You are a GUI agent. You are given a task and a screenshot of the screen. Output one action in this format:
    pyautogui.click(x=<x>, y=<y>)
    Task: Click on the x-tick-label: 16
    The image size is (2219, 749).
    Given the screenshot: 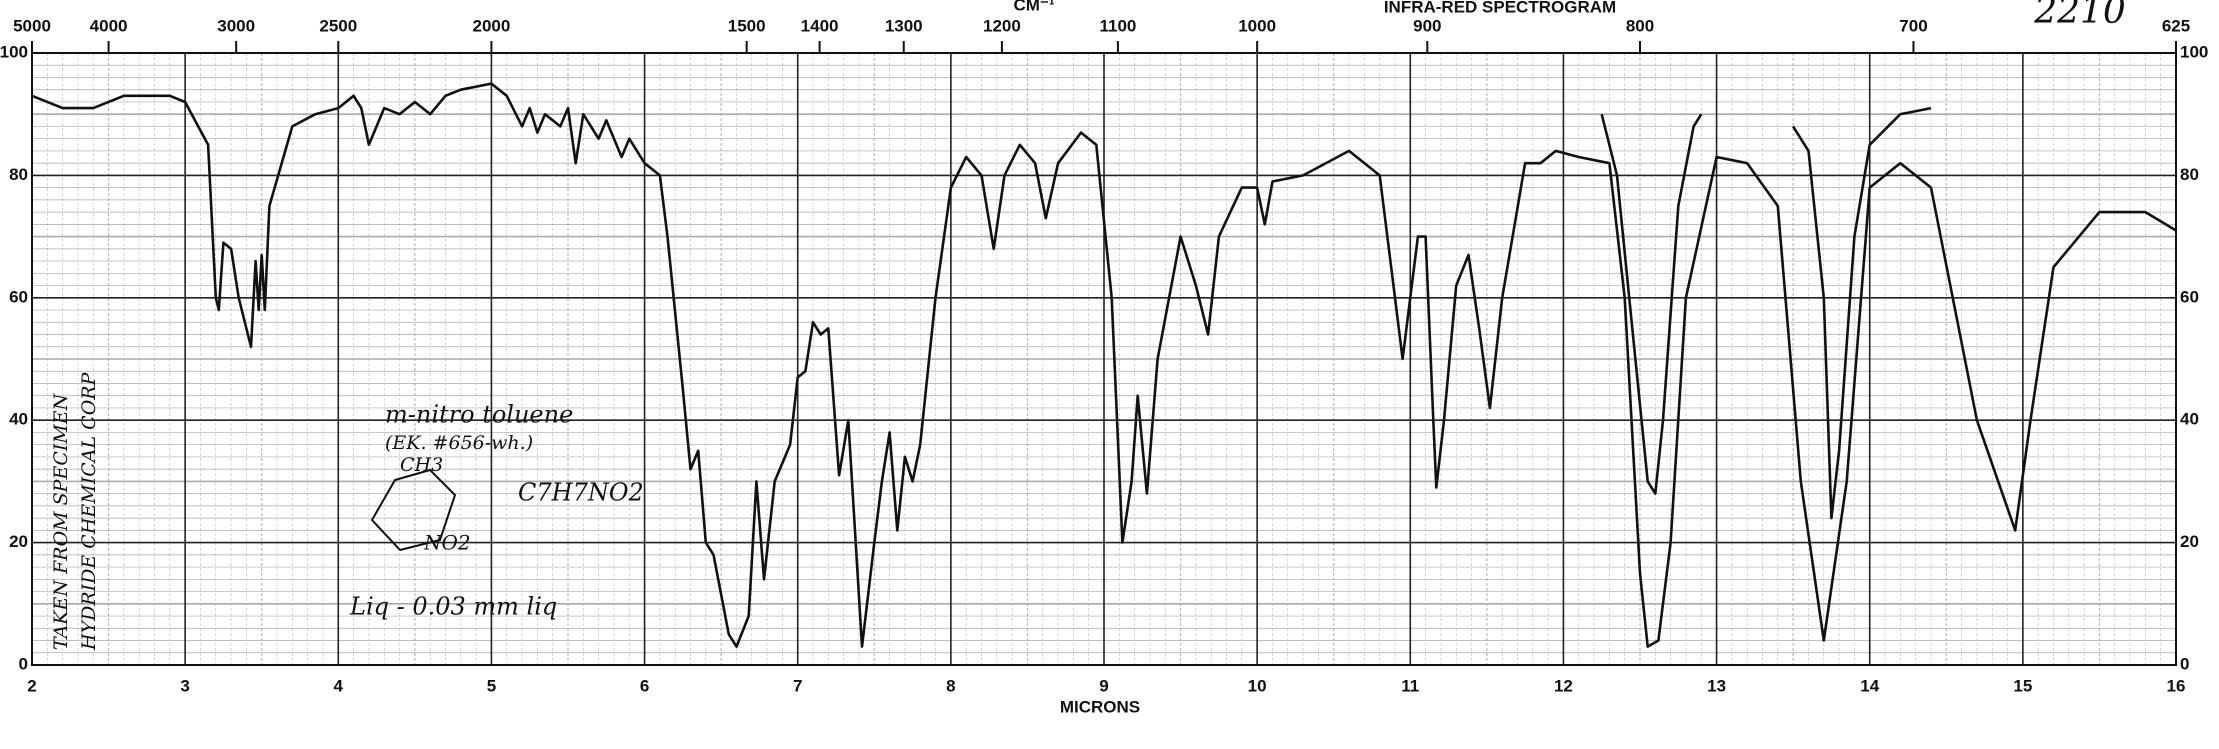 What is the action you would take?
    pyautogui.click(x=2176, y=685)
    